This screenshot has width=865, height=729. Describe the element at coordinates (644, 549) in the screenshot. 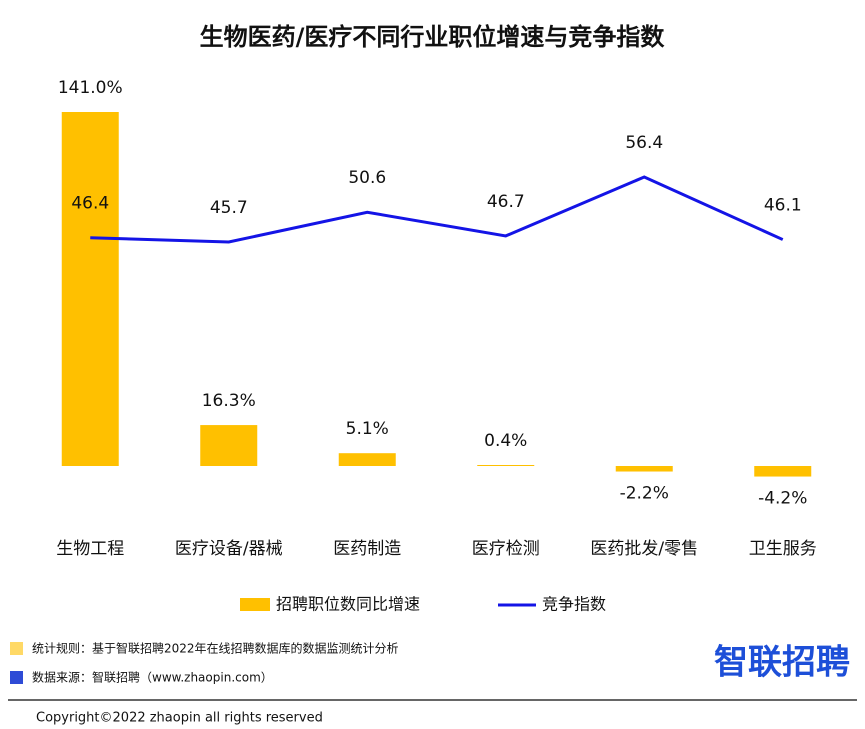

I see `x-tick-label: 医药批发/零售` at that location.